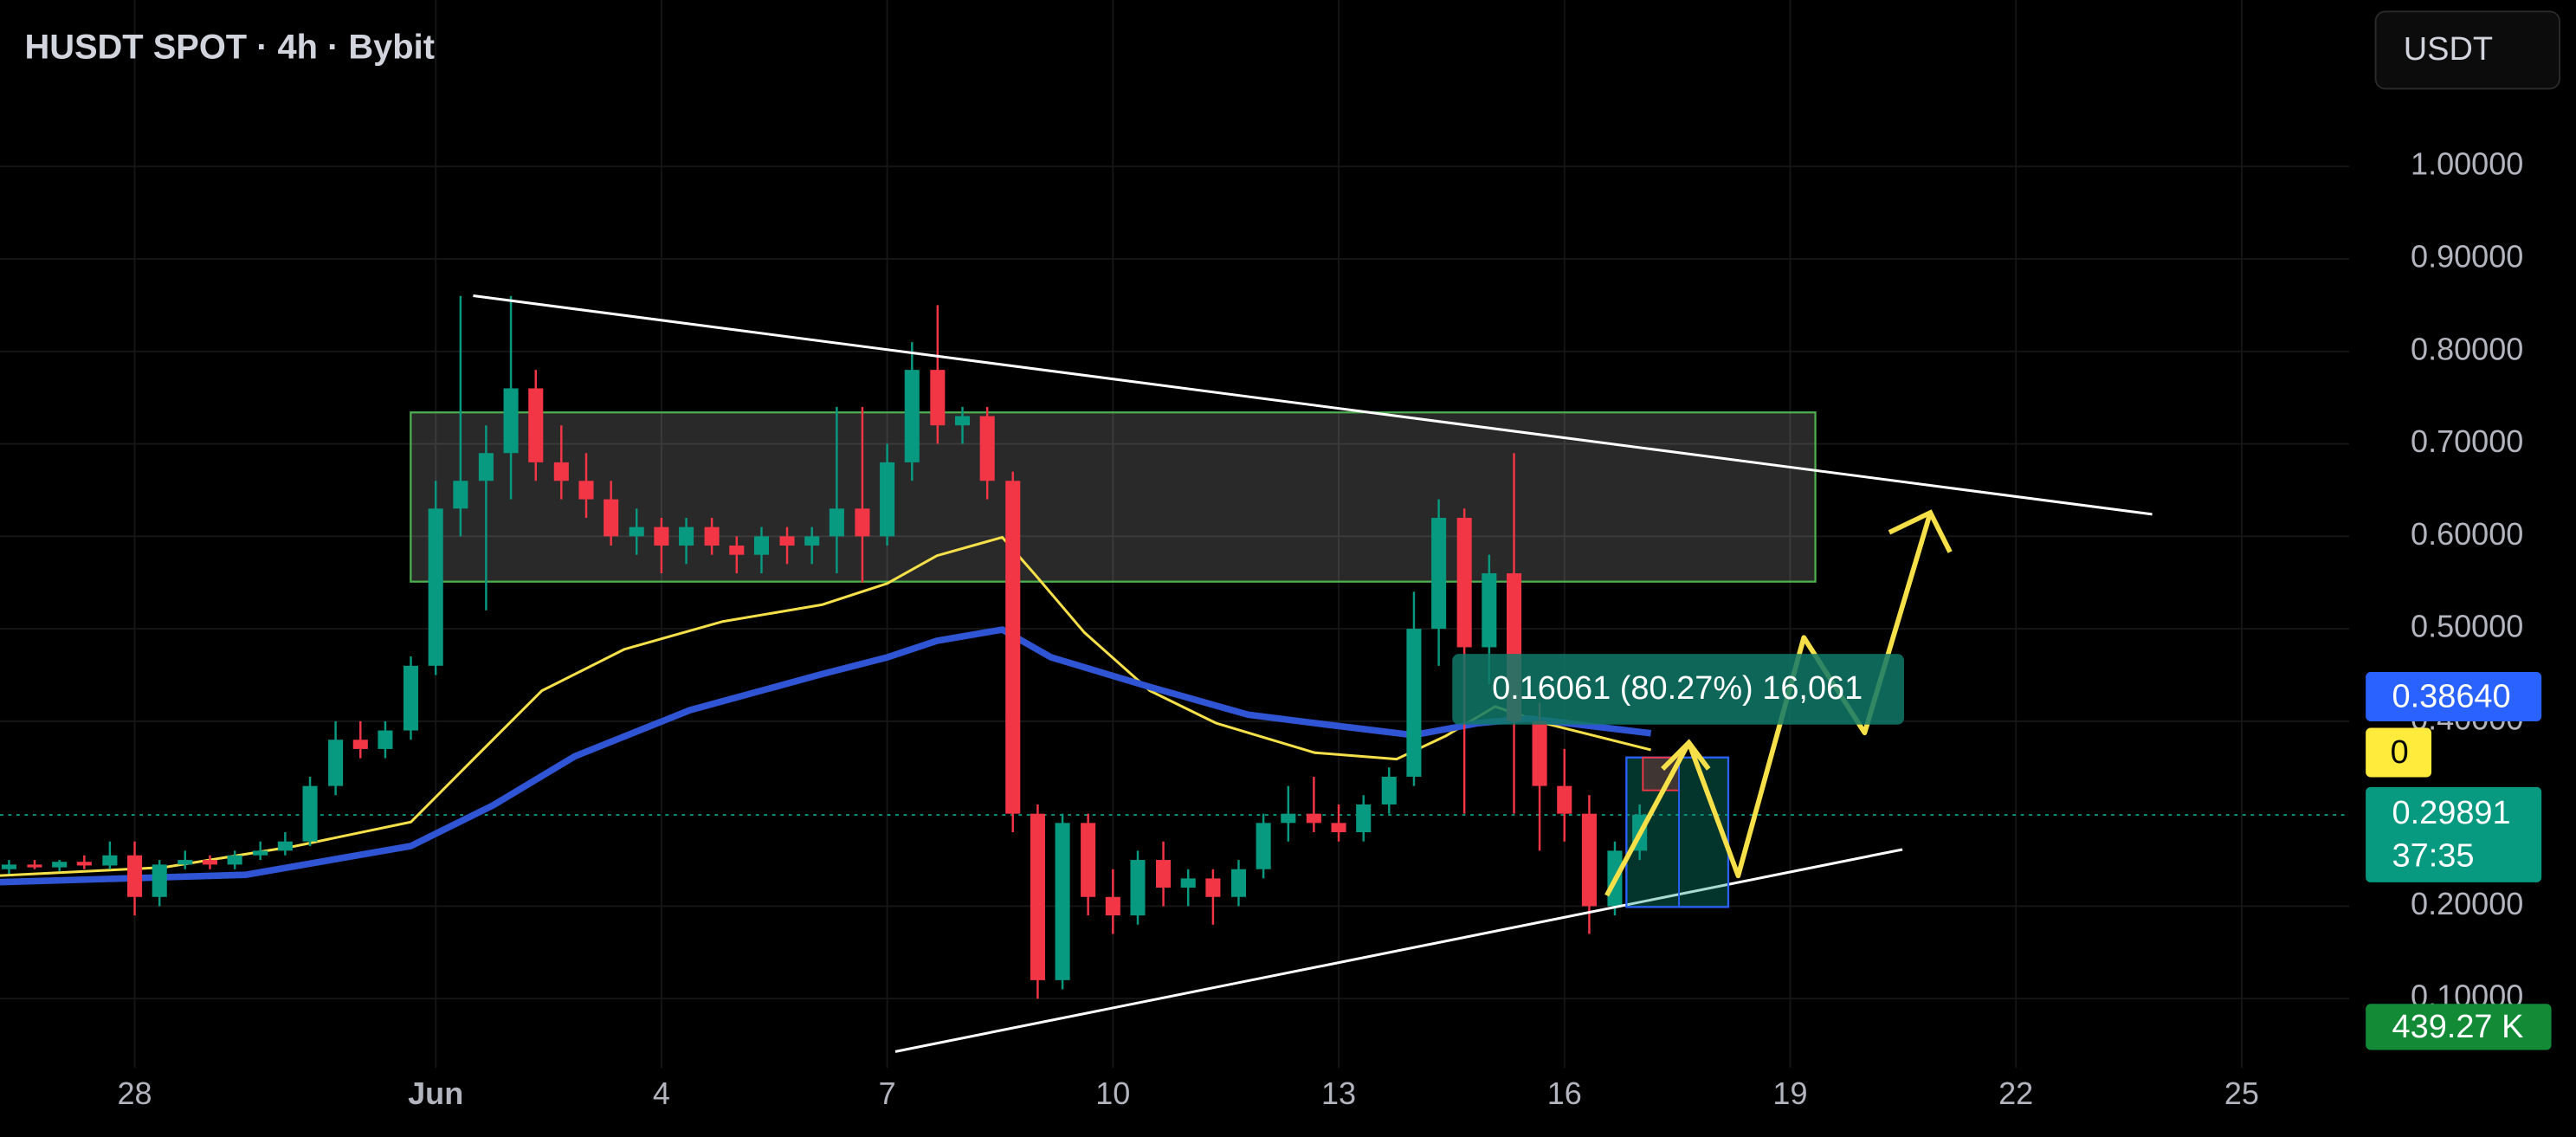 The image size is (2576, 1137). I want to click on y-tick-label: 0.20000, so click(2467, 903).